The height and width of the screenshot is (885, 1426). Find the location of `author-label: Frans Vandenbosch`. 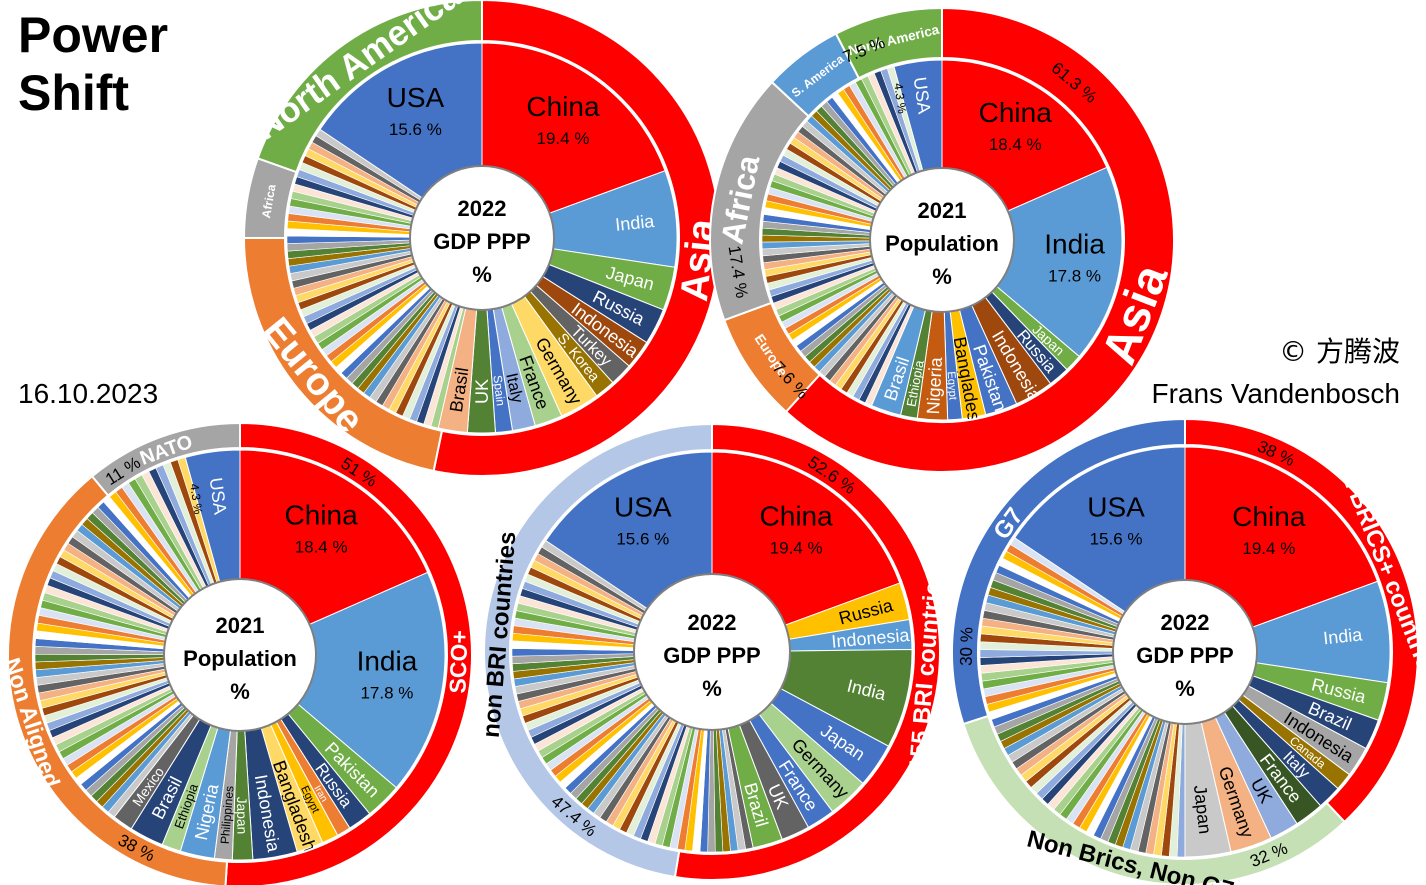

author-label: Frans Vandenbosch is located at coordinates (1275, 393).